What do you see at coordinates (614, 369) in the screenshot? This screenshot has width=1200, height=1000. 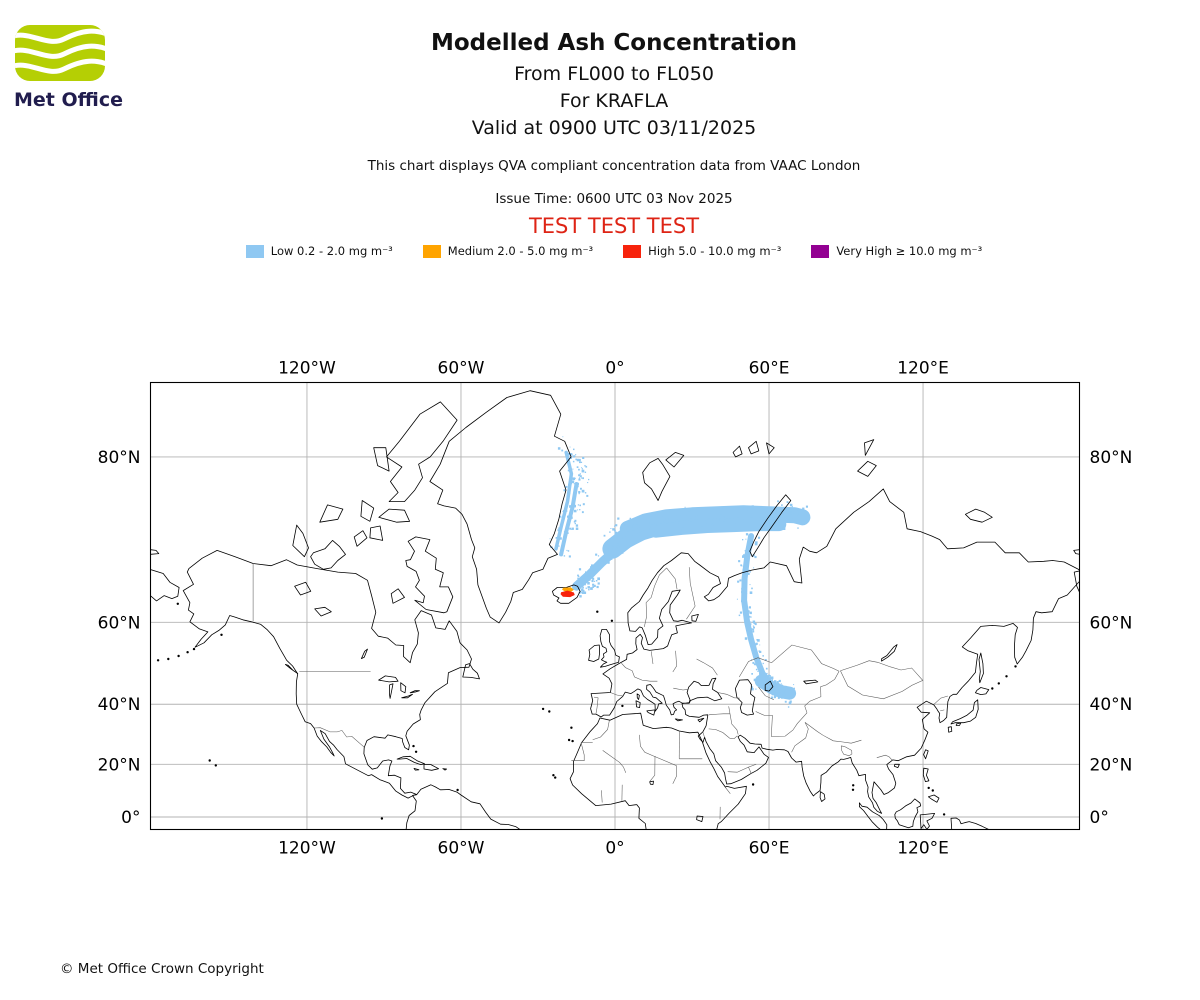 I see `x-tick-label-top: 0°` at bounding box center [614, 369].